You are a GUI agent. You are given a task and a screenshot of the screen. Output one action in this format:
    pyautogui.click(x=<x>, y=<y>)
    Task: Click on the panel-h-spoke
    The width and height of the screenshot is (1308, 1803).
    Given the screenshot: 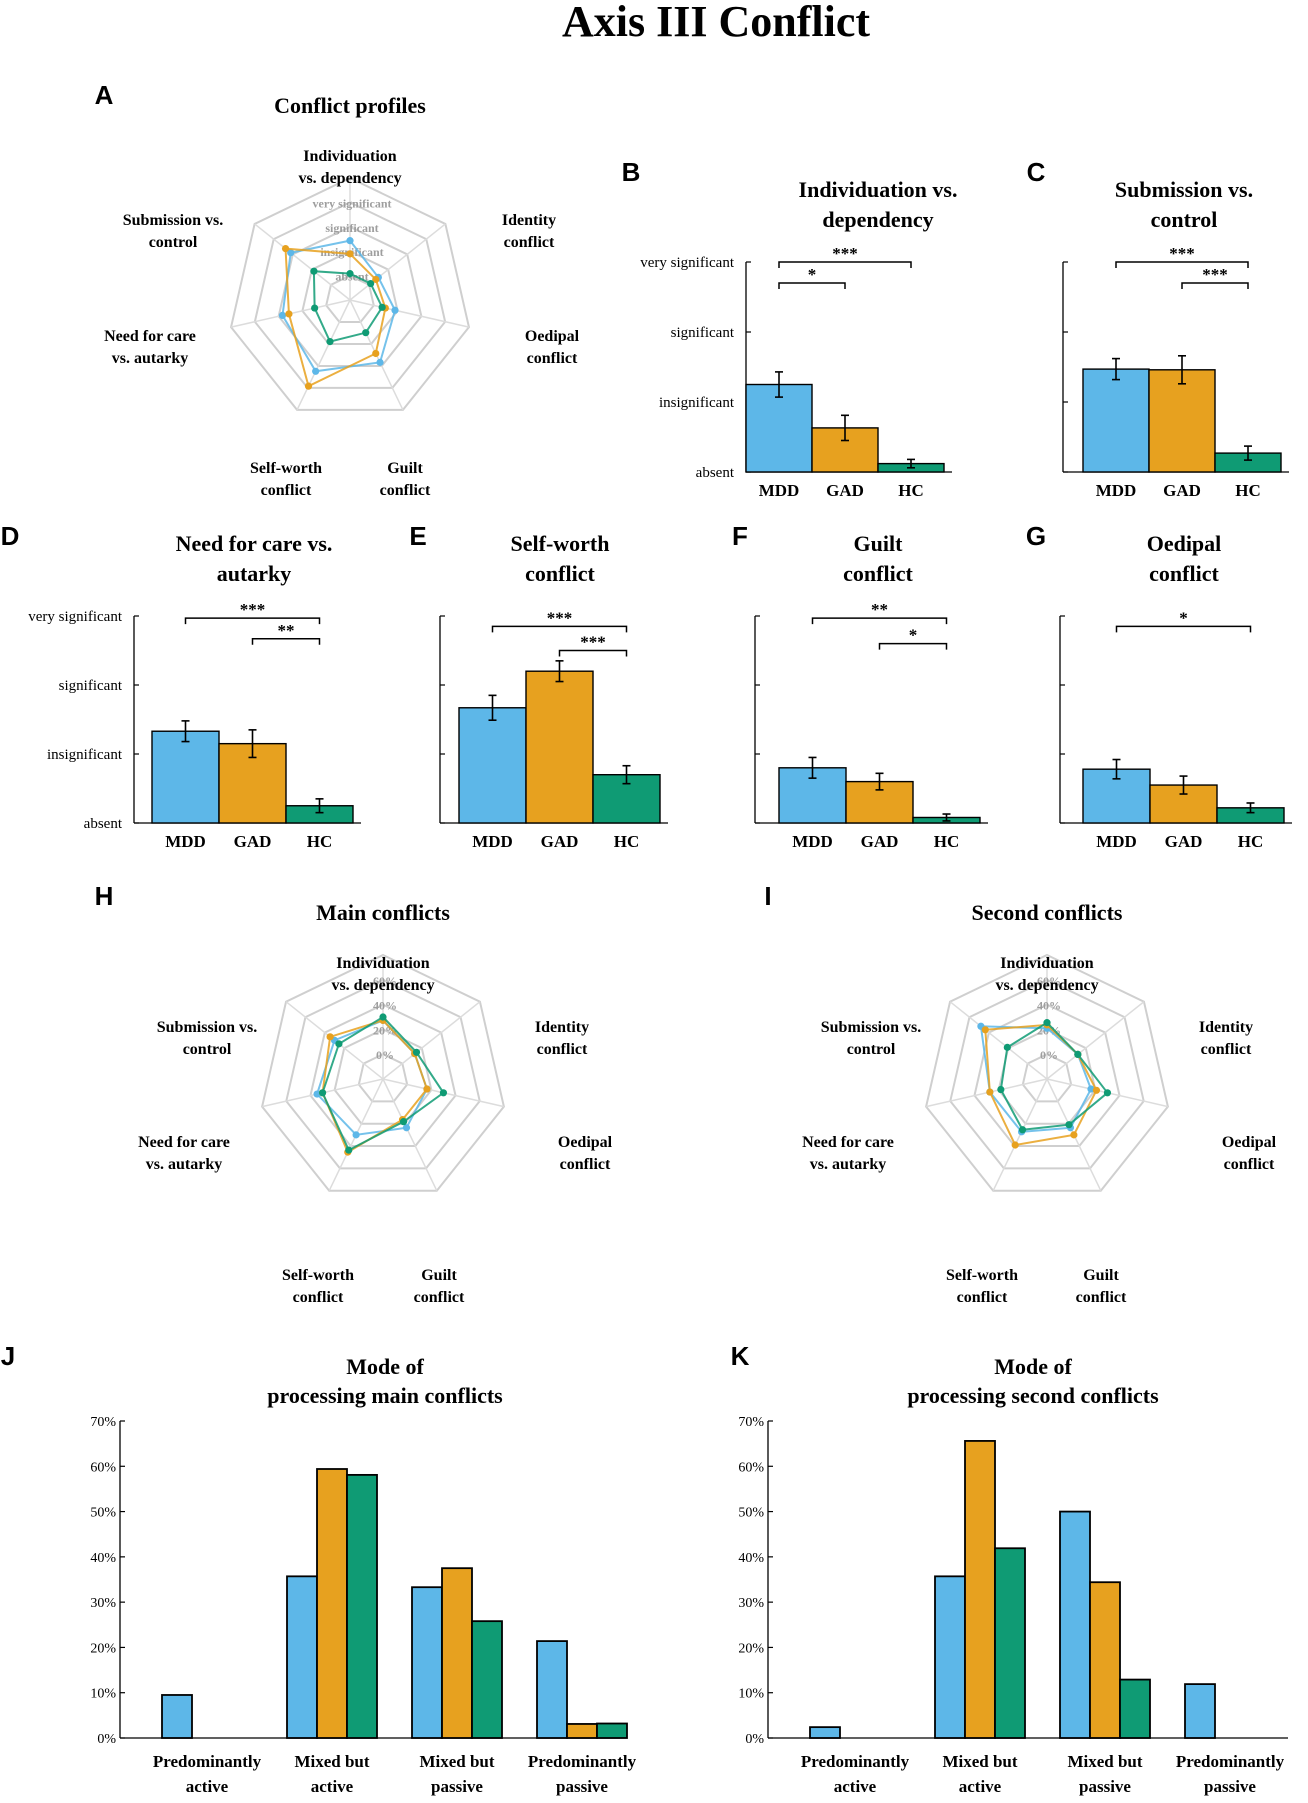 What is the action you would take?
    pyautogui.click(x=410, y=1135)
    